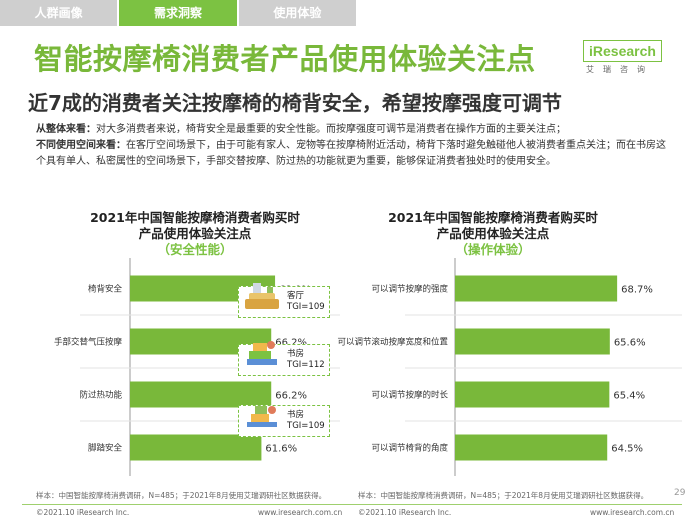  I want to click on callout-3-room: 书房, so click(296, 415).